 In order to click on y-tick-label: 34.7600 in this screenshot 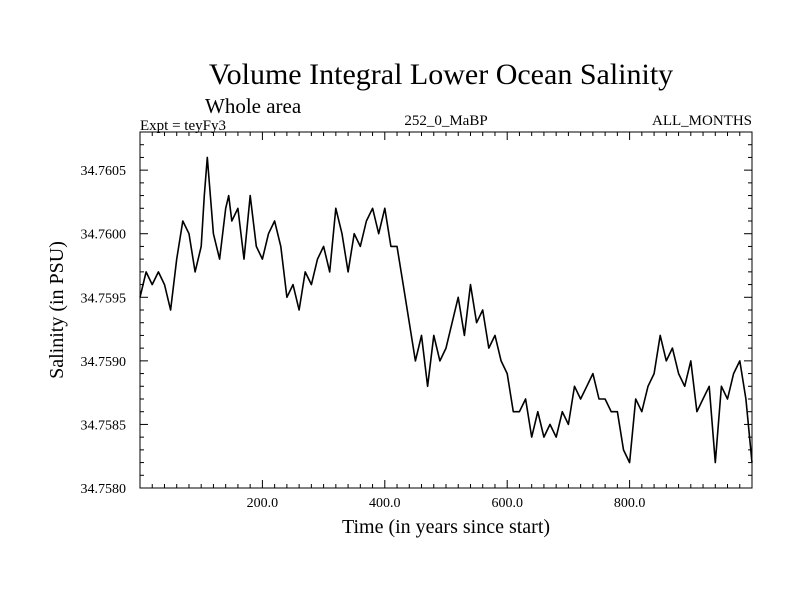, I will do `click(104, 235)`.